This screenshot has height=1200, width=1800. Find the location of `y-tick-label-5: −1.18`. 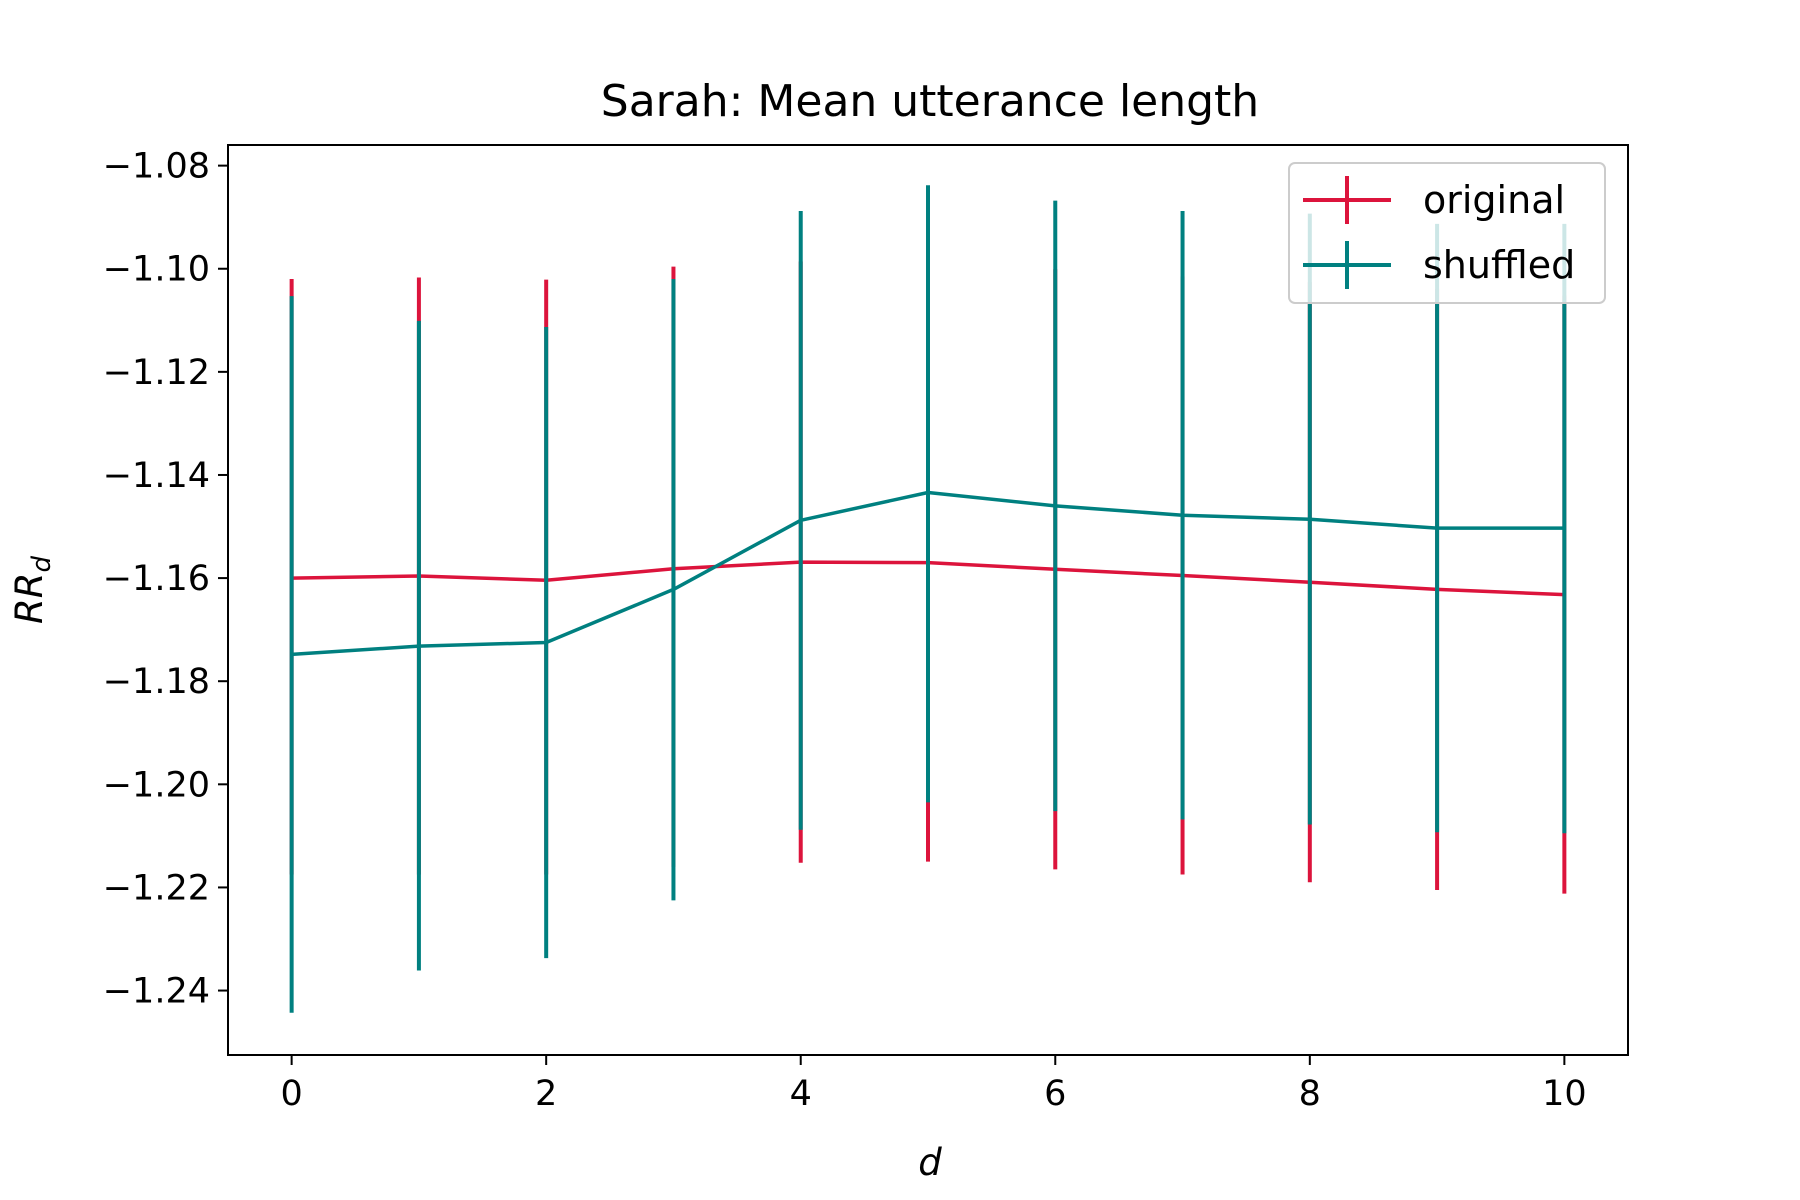

y-tick-label-5: −1.18 is located at coordinates (156, 682).